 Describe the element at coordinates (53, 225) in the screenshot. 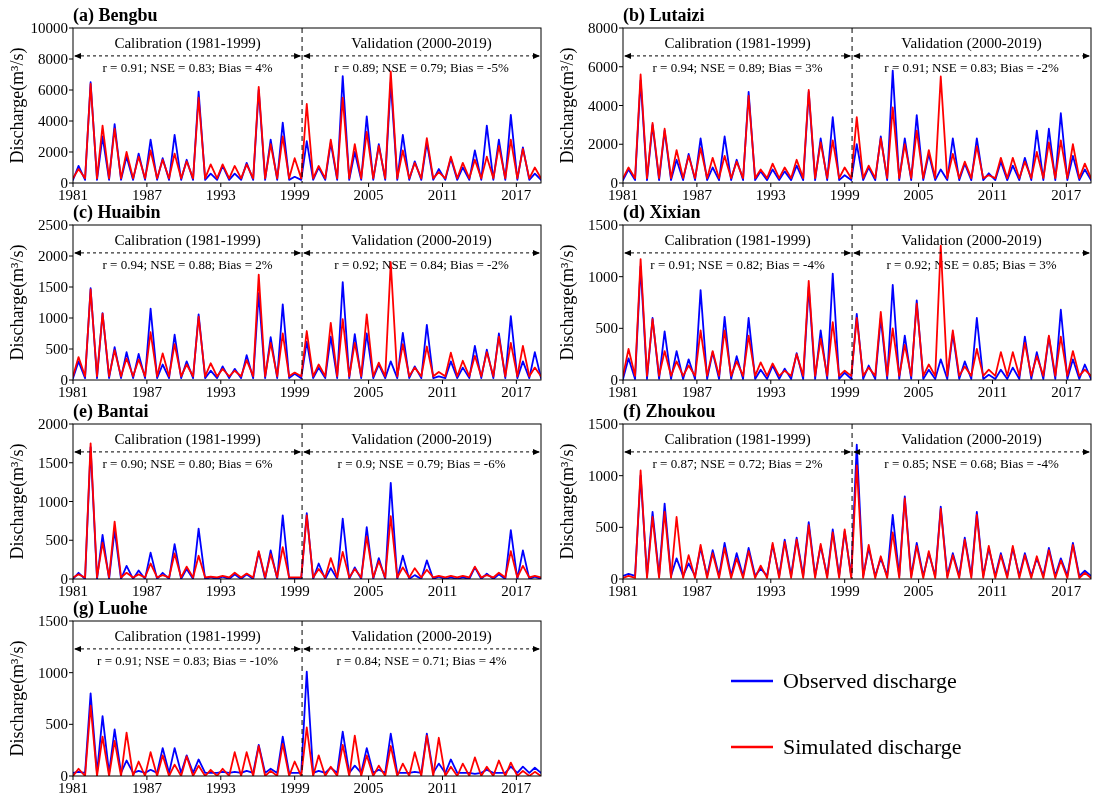

I see `y-tick-label: 2500` at that location.